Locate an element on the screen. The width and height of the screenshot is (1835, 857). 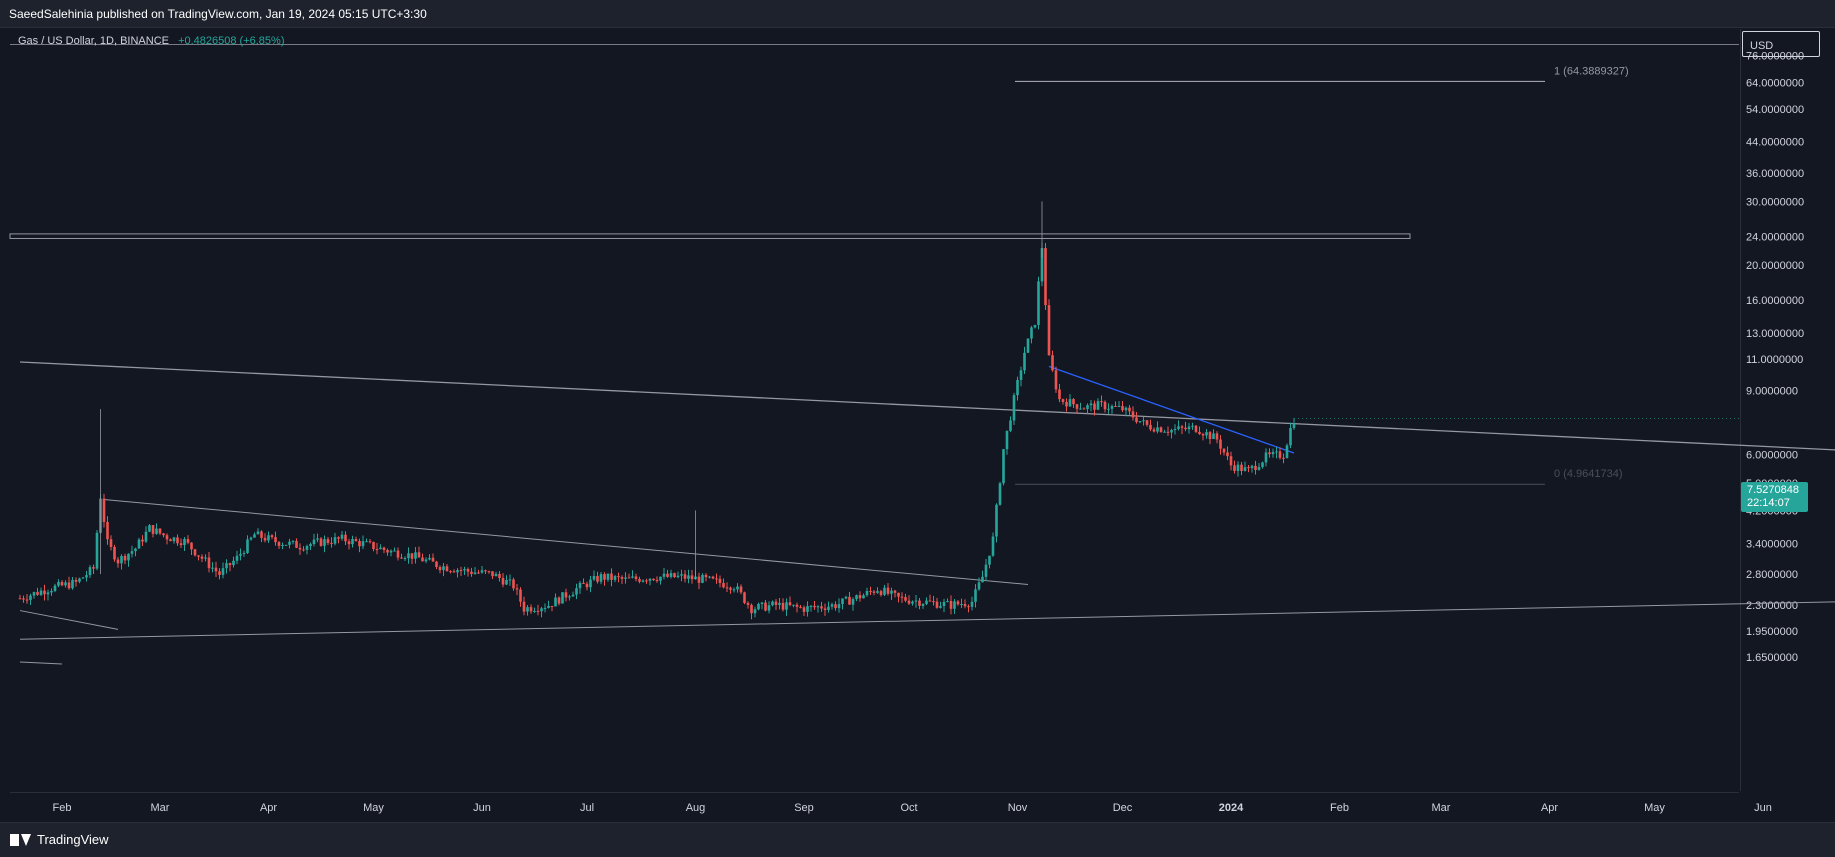
tradingview-brand: TradingView is located at coordinates (59, 839).